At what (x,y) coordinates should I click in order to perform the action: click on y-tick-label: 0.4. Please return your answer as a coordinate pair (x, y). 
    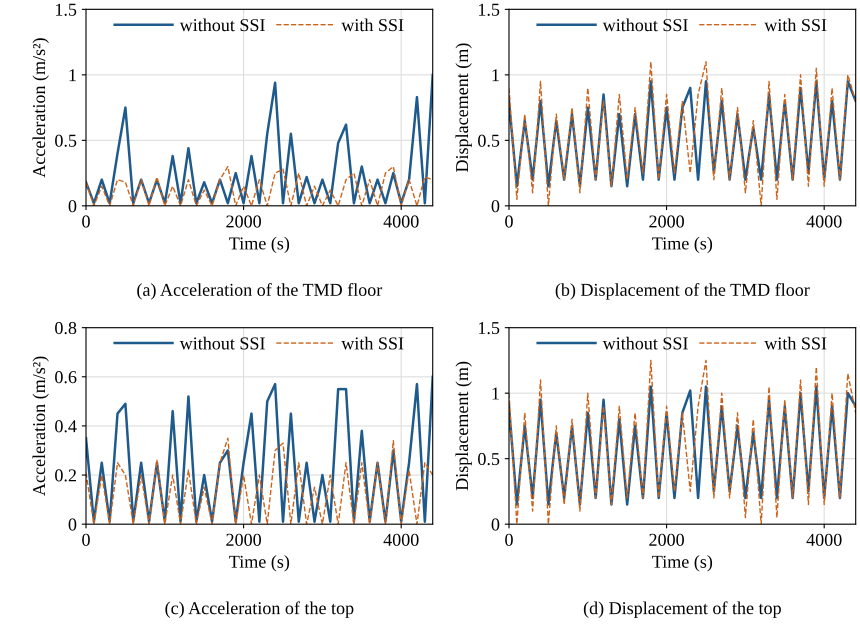
    Looking at the image, I should click on (66, 426).